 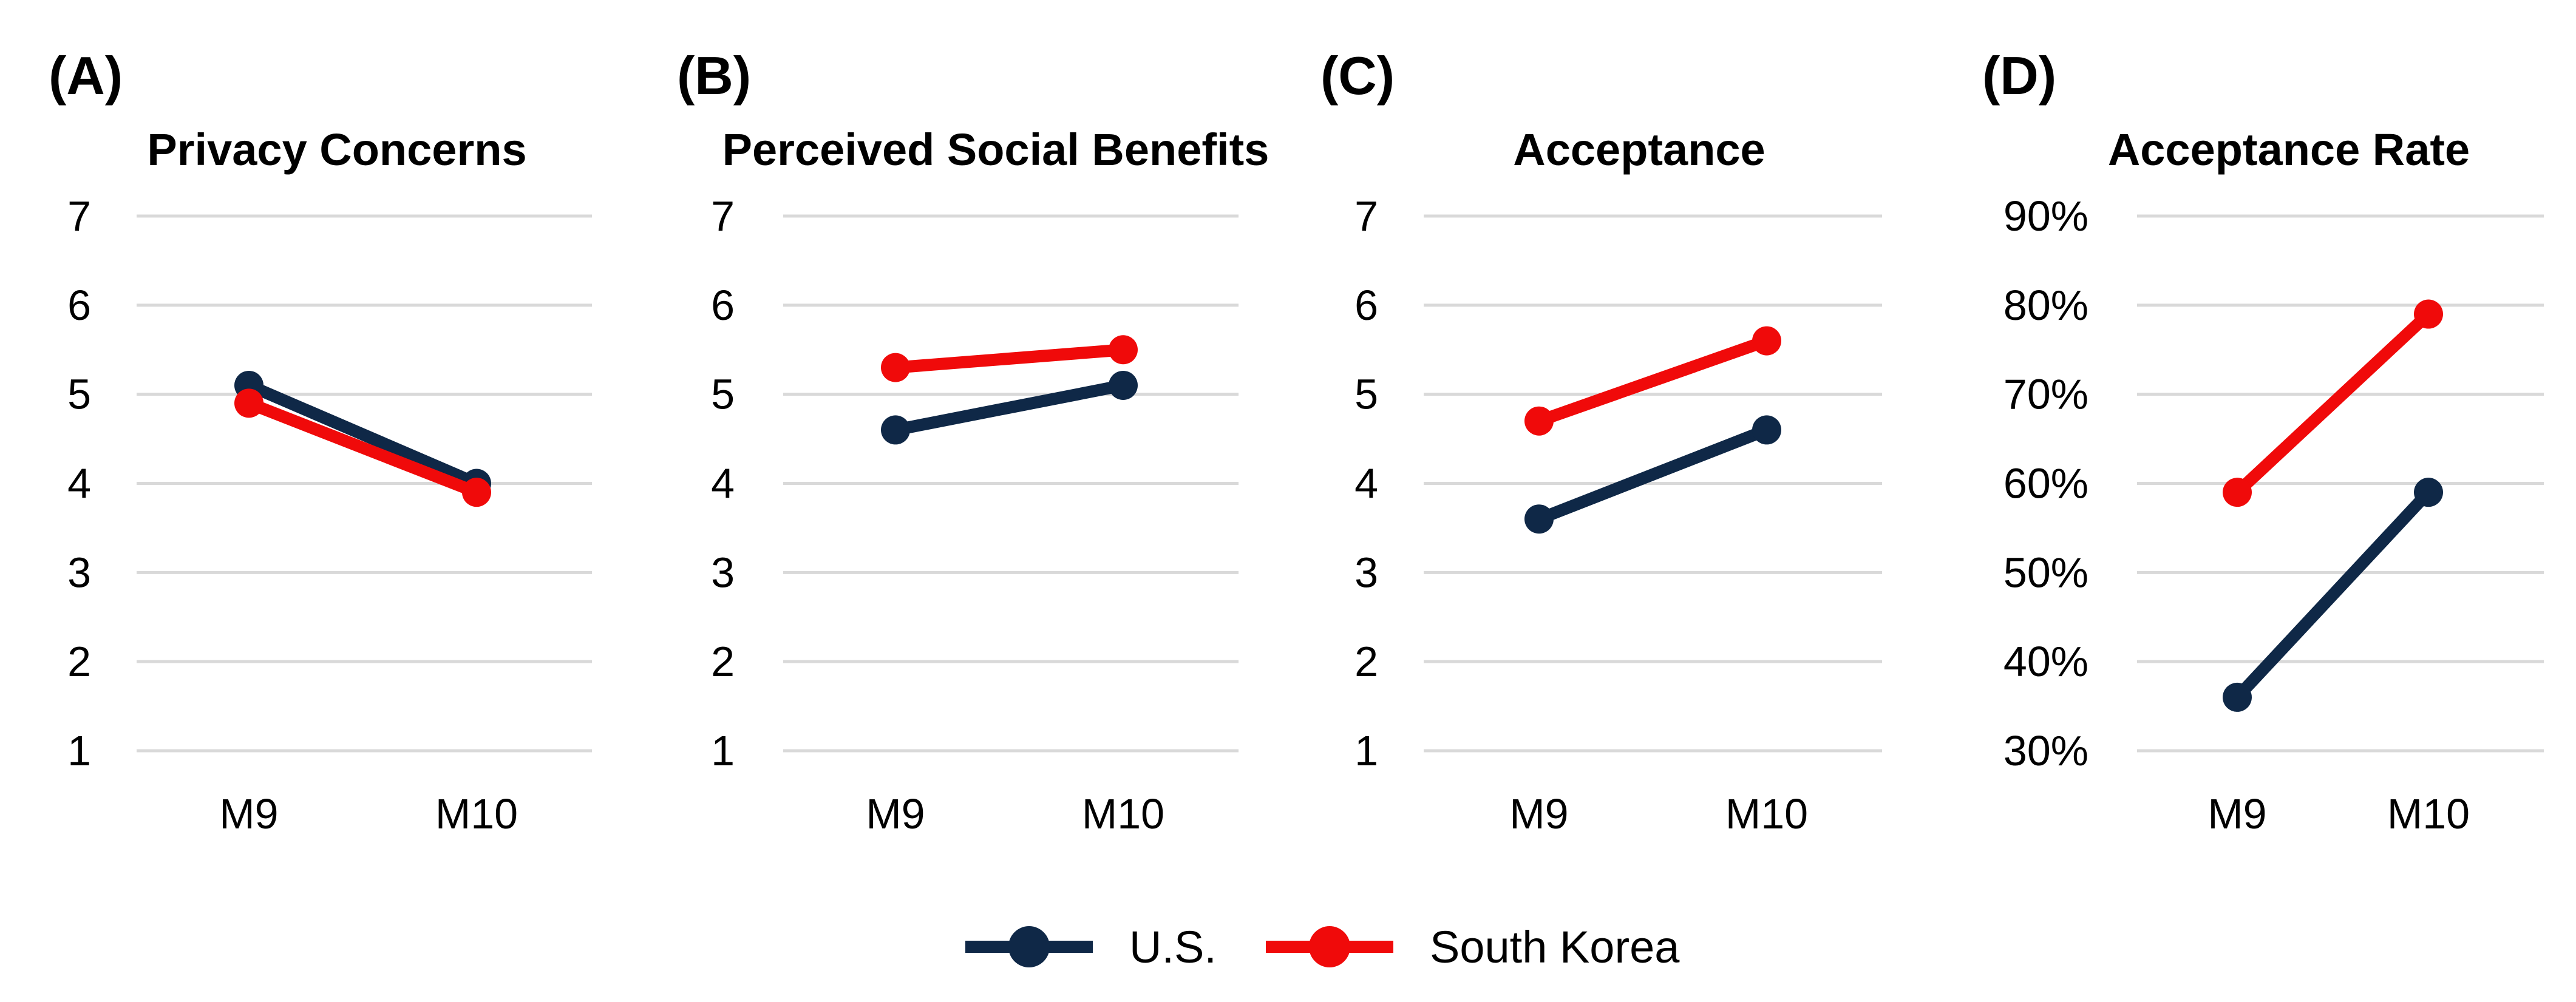 I want to click on y-tick-label: 40%, so click(x=2045, y=662).